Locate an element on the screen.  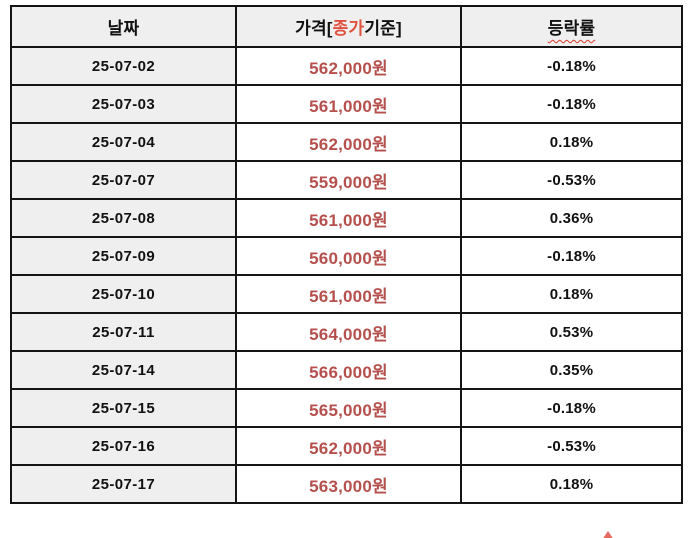
table-row: 25-07-08 561,000원 0.36% is located at coordinates (346, 218).